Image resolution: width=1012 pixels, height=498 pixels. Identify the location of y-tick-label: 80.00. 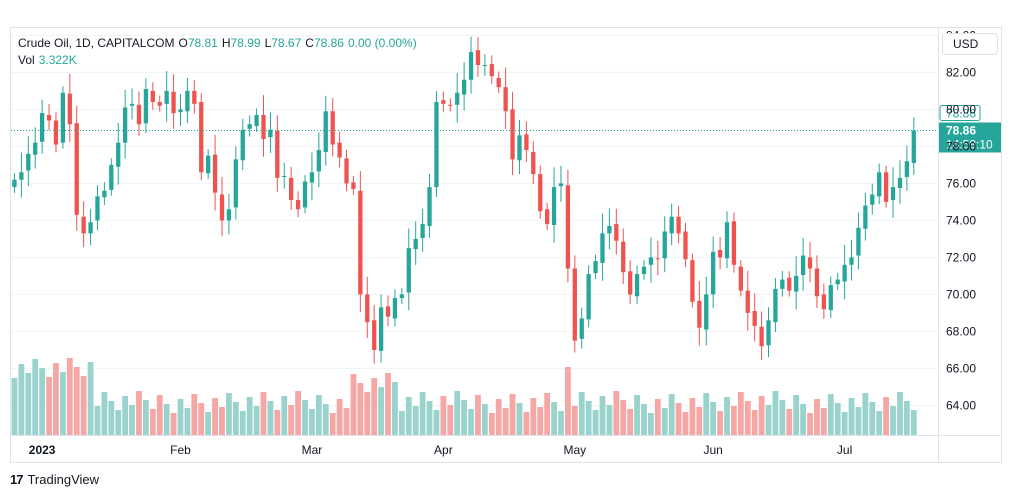
(961, 109).